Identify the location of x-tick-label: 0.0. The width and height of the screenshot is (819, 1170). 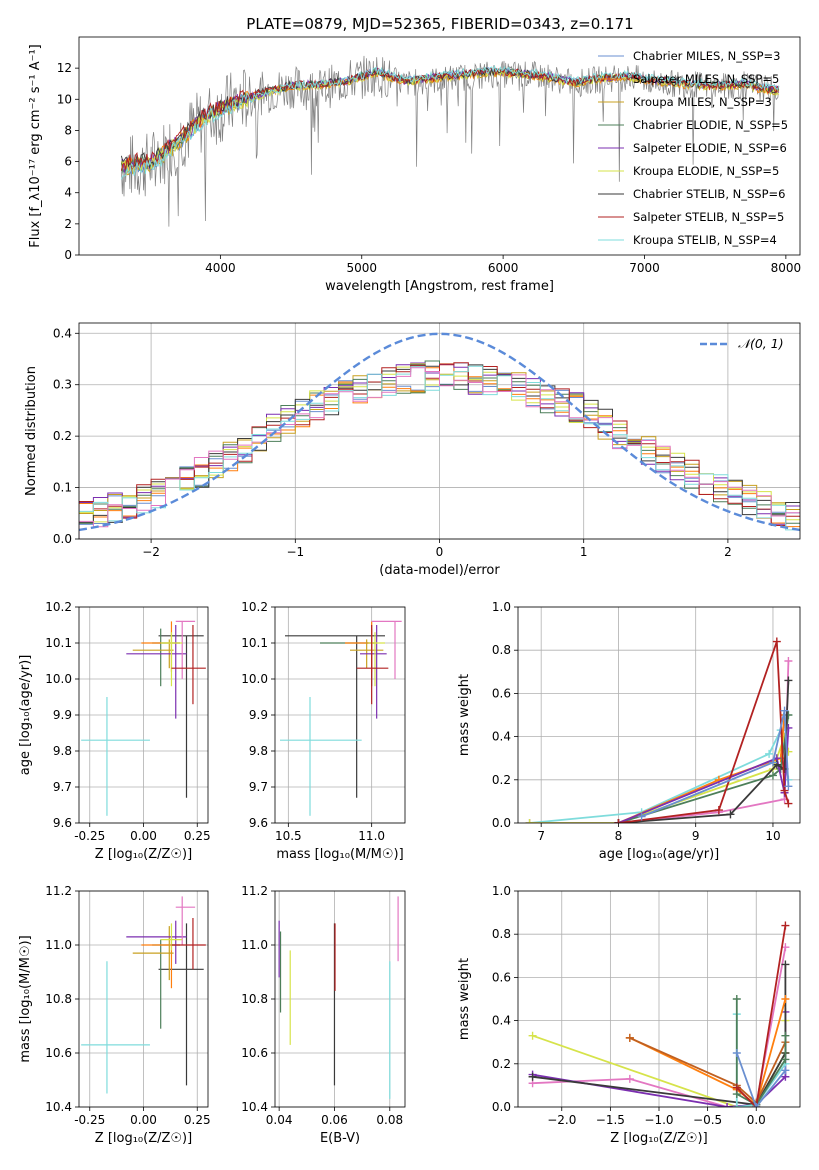
(756, 1120).